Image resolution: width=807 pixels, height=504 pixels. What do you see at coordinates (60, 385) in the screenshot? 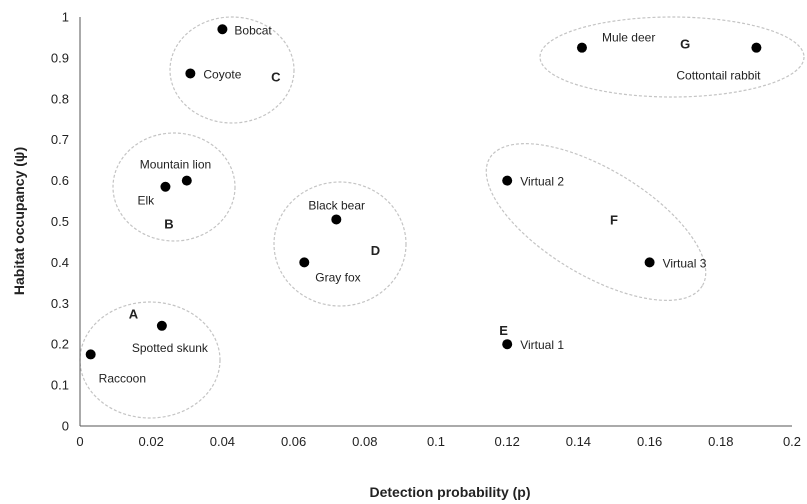
I see `y-tick-label: 0.1` at bounding box center [60, 385].